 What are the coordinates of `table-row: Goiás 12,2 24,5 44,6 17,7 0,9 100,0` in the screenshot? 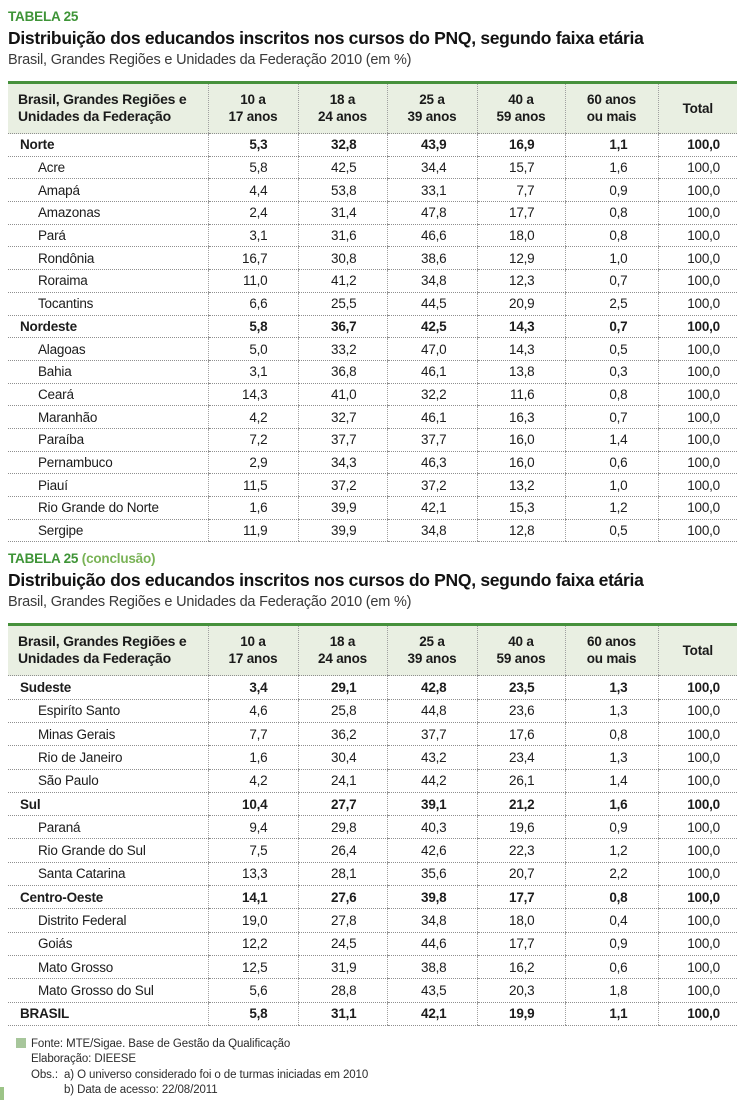 It's located at (372, 944).